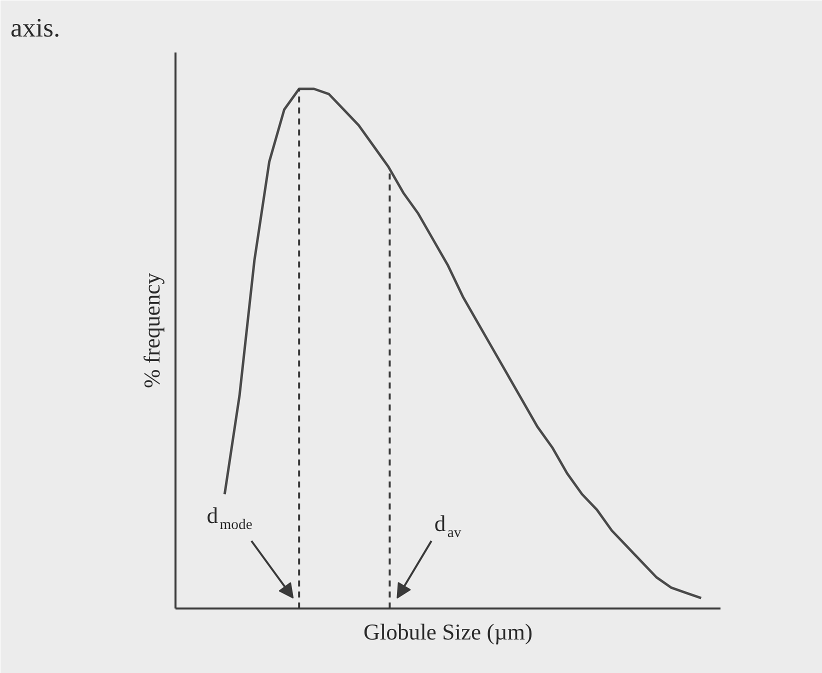  Describe the element at coordinates (448, 632) in the screenshot. I see `x-axis-title: Globule Size (µm)` at that location.